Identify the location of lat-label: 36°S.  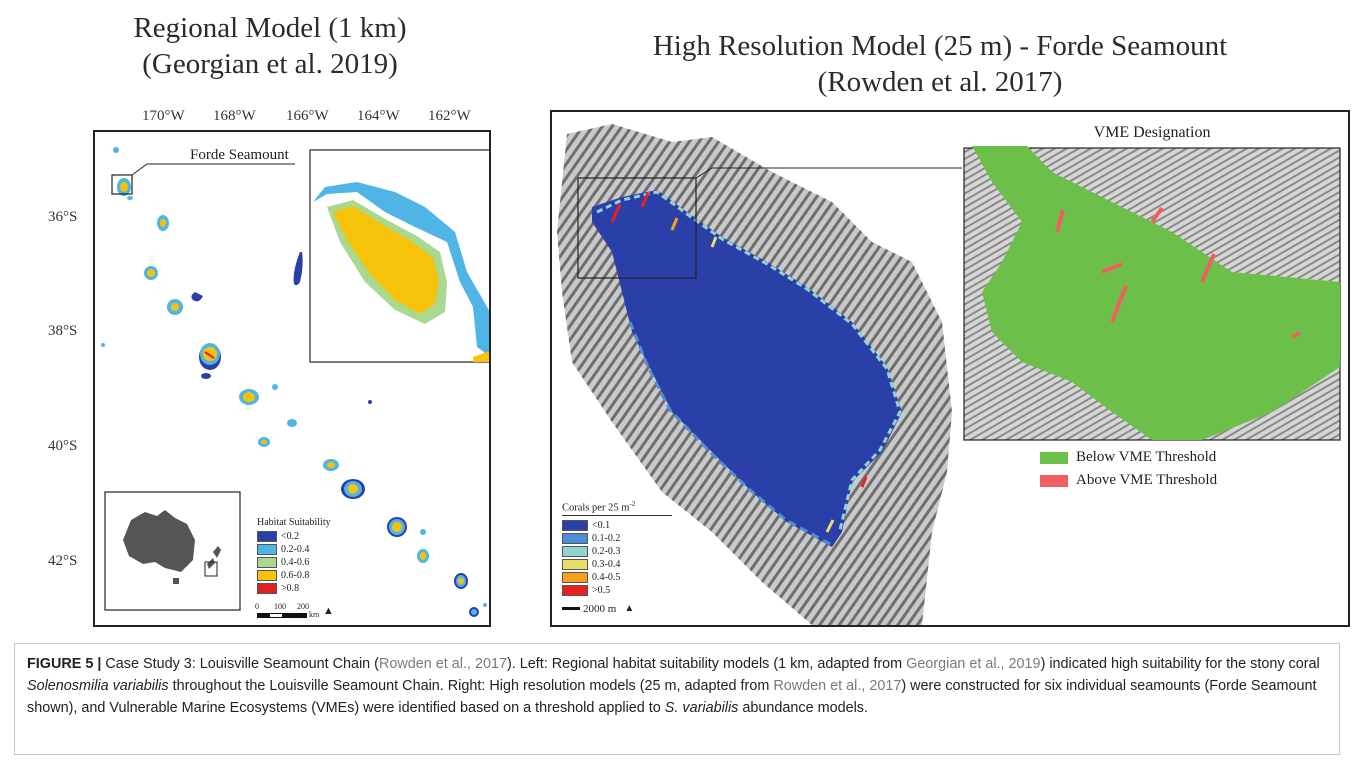
(63, 217).